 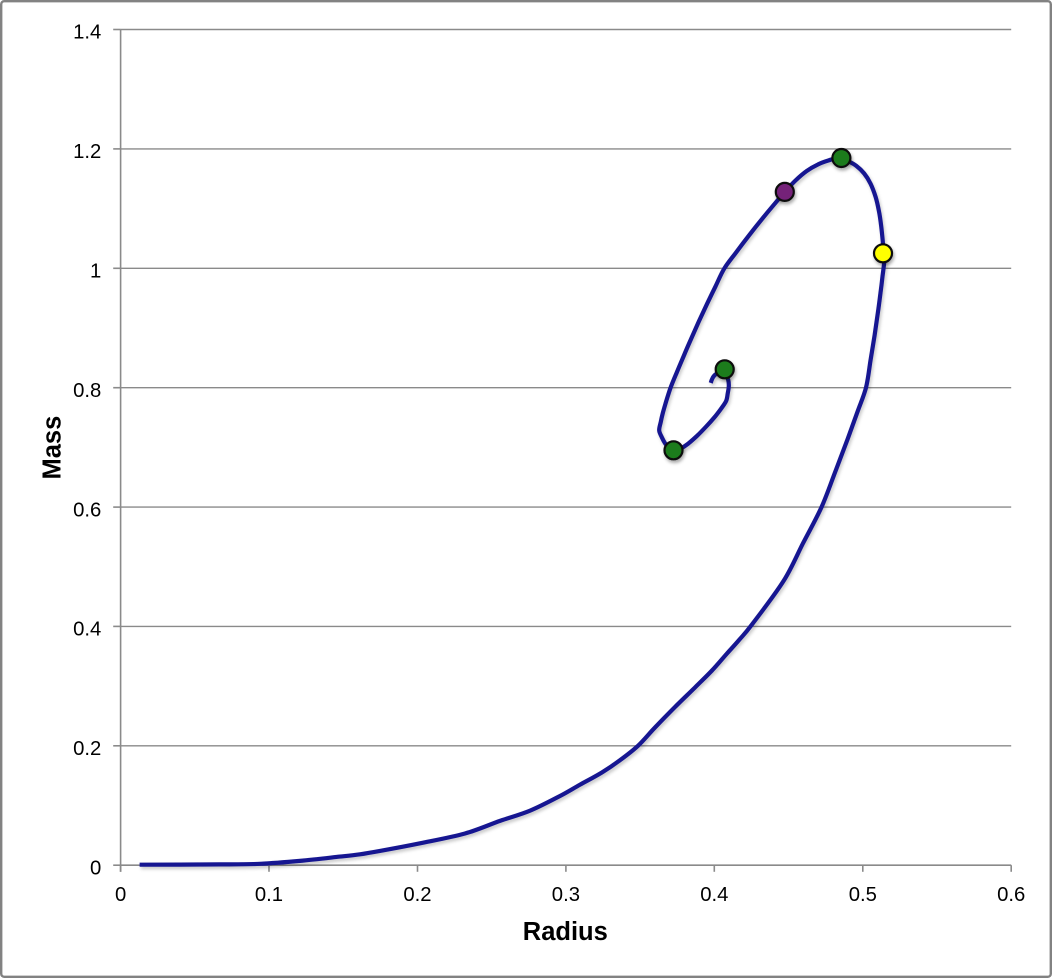 What do you see at coordinates (95, 272) in the screenshot?
I see `svg-text: 1` at bounding box center [95, 272].